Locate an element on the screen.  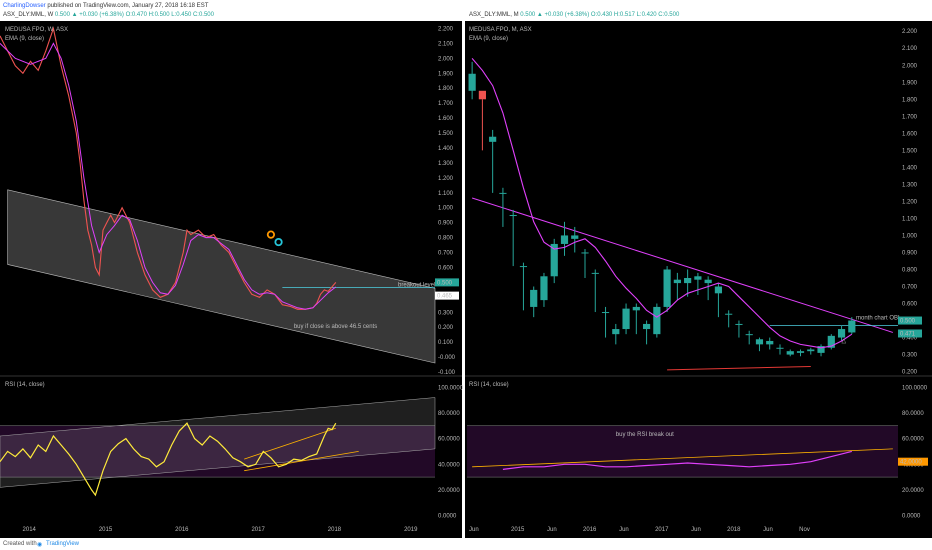
tradingview-logo-icon: ◉ is located at coordinates (40, 545).